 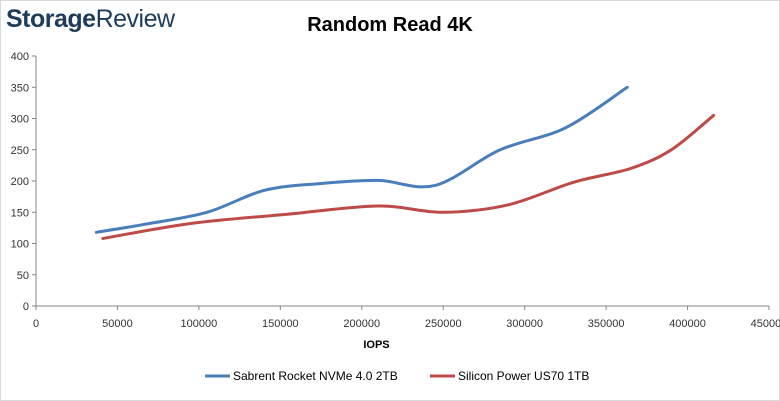 I want to click on x-axis-title: IOPS, so click(x=376, y=345).